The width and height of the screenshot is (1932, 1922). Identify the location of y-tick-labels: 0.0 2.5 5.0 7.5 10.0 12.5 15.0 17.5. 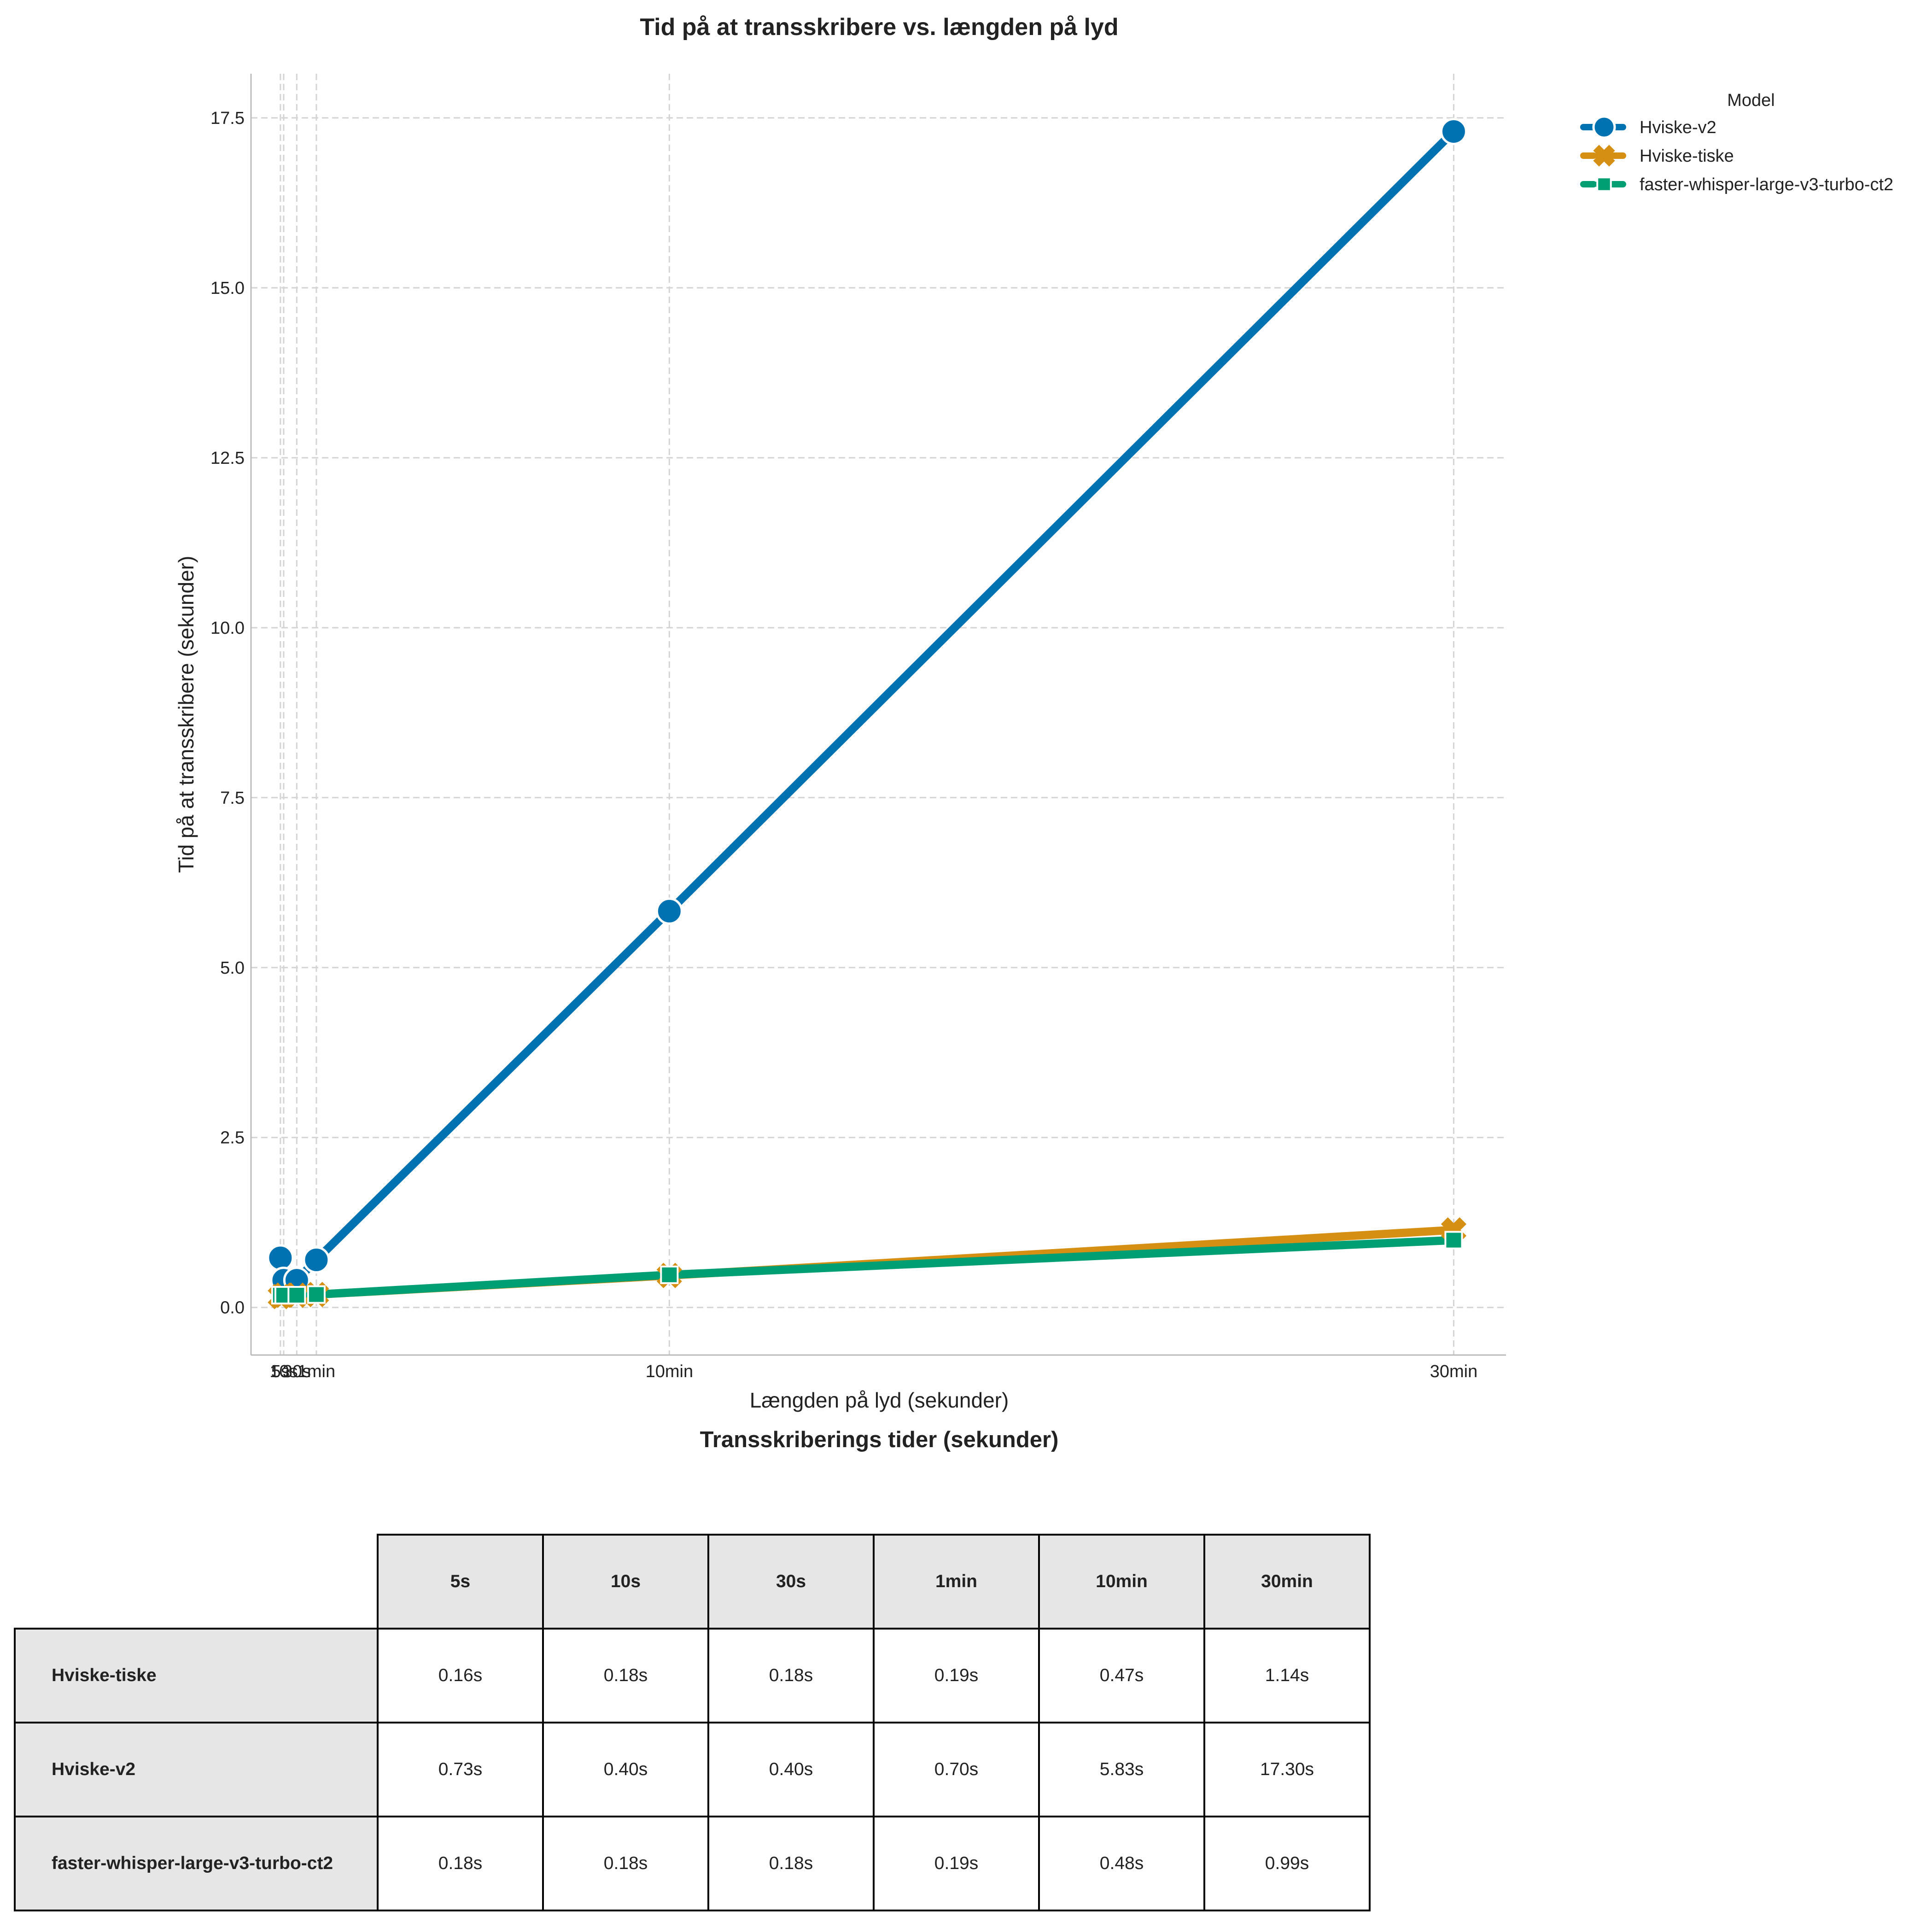
(227, 713).